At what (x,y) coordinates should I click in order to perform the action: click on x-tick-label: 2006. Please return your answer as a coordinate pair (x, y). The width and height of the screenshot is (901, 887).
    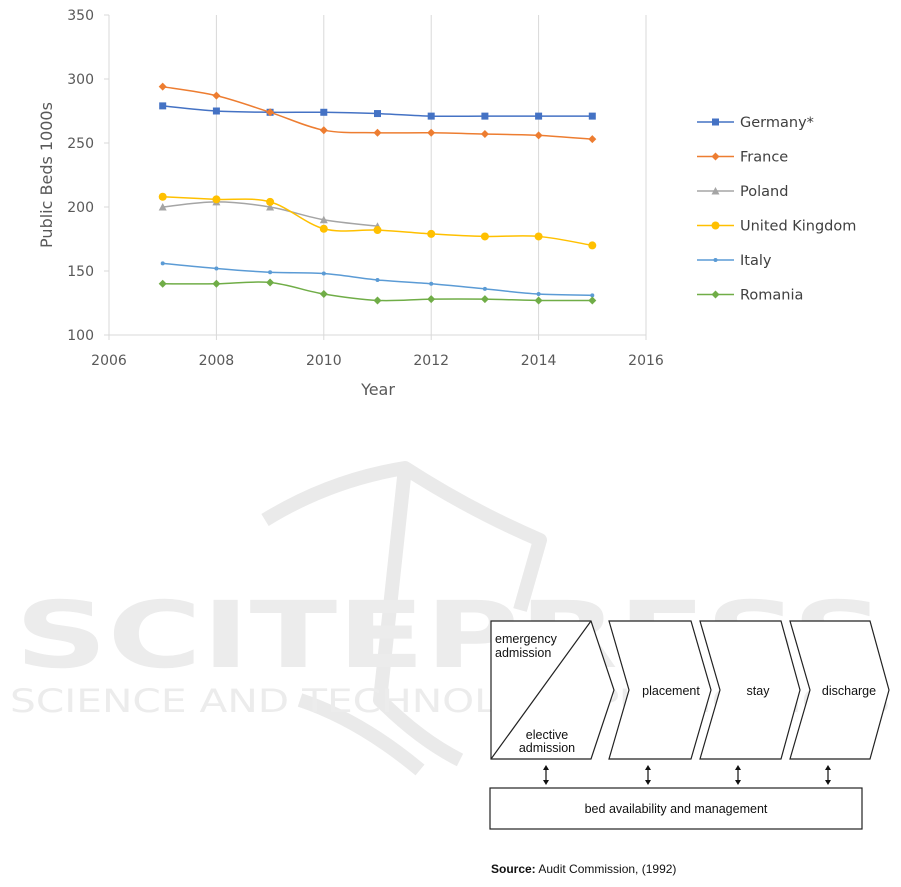
    Looking at the image, I should click on (109, 361).